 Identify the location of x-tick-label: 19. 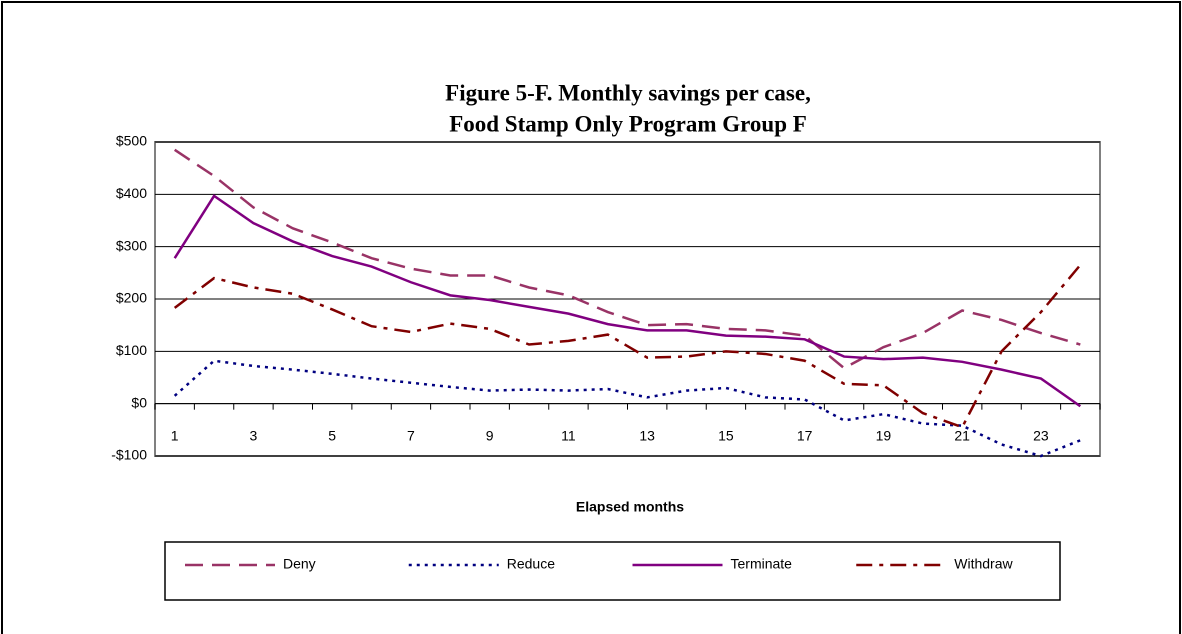
(884, 435).